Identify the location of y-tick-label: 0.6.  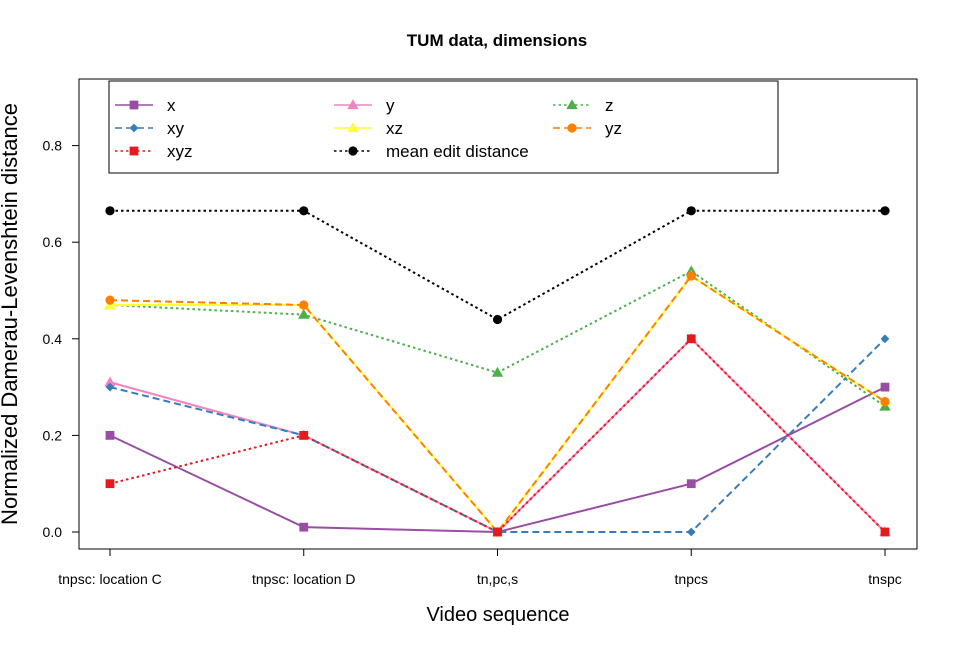
(53, 242).